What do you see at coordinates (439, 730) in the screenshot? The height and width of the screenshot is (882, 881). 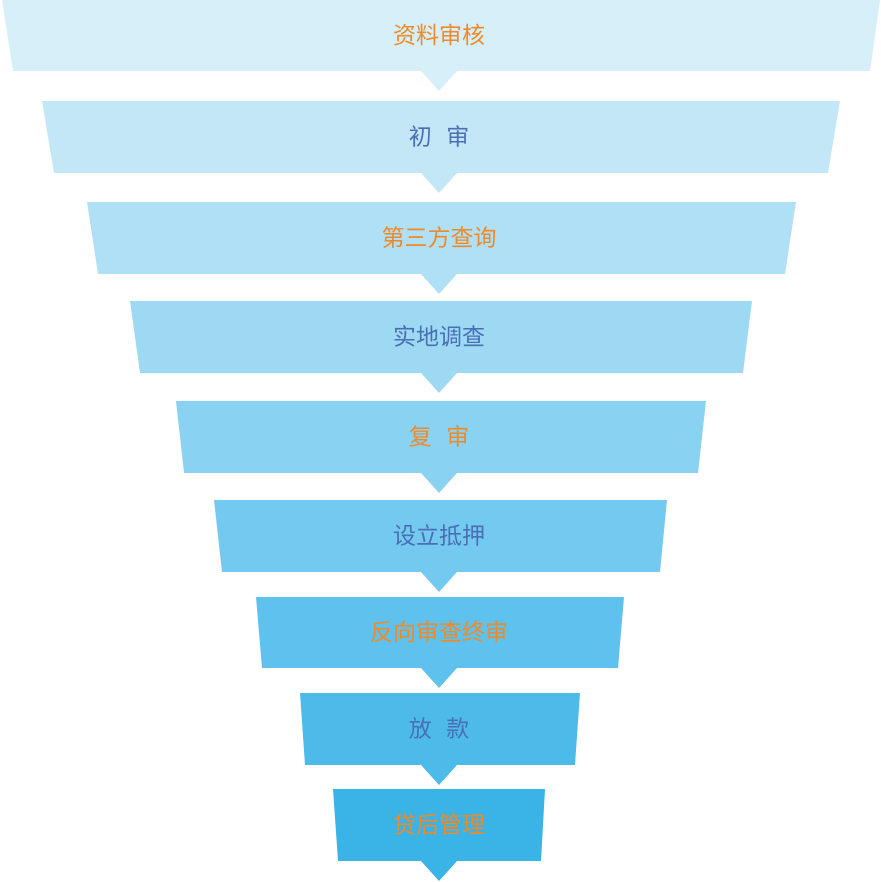 I see `funnel-stage-label: 放 款` at bounding box center [439, 730].